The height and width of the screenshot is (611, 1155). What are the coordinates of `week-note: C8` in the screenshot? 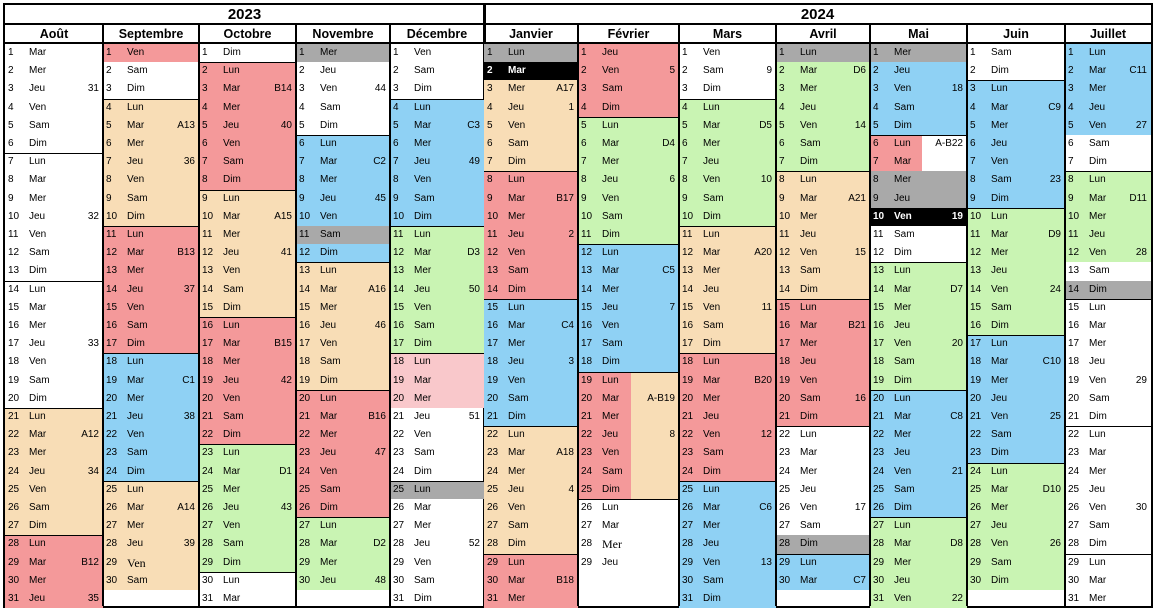 It's located at (956, 416).